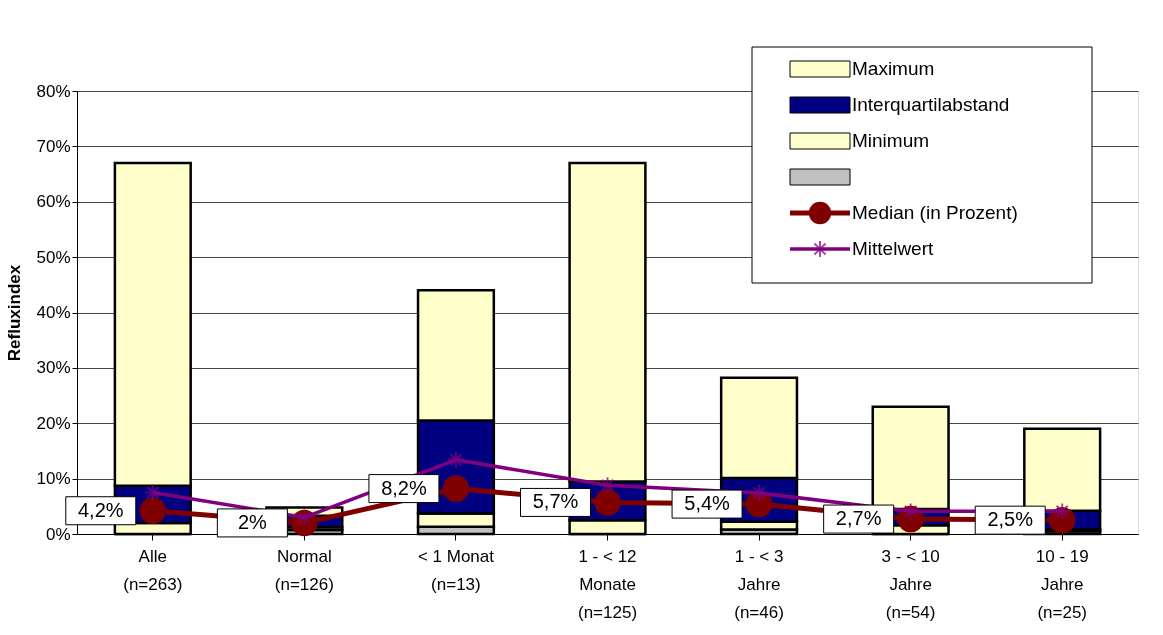  I want to click on data-label: 8,2%, so click(404, 487).